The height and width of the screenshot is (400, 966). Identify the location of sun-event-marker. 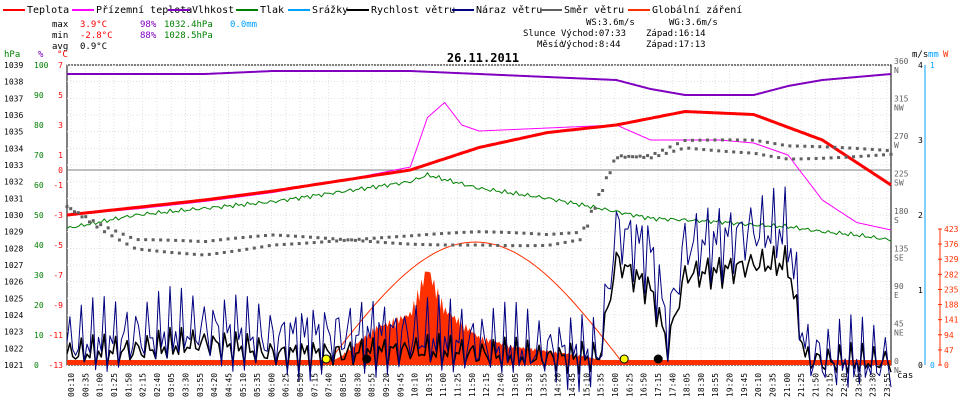
(326, 359).